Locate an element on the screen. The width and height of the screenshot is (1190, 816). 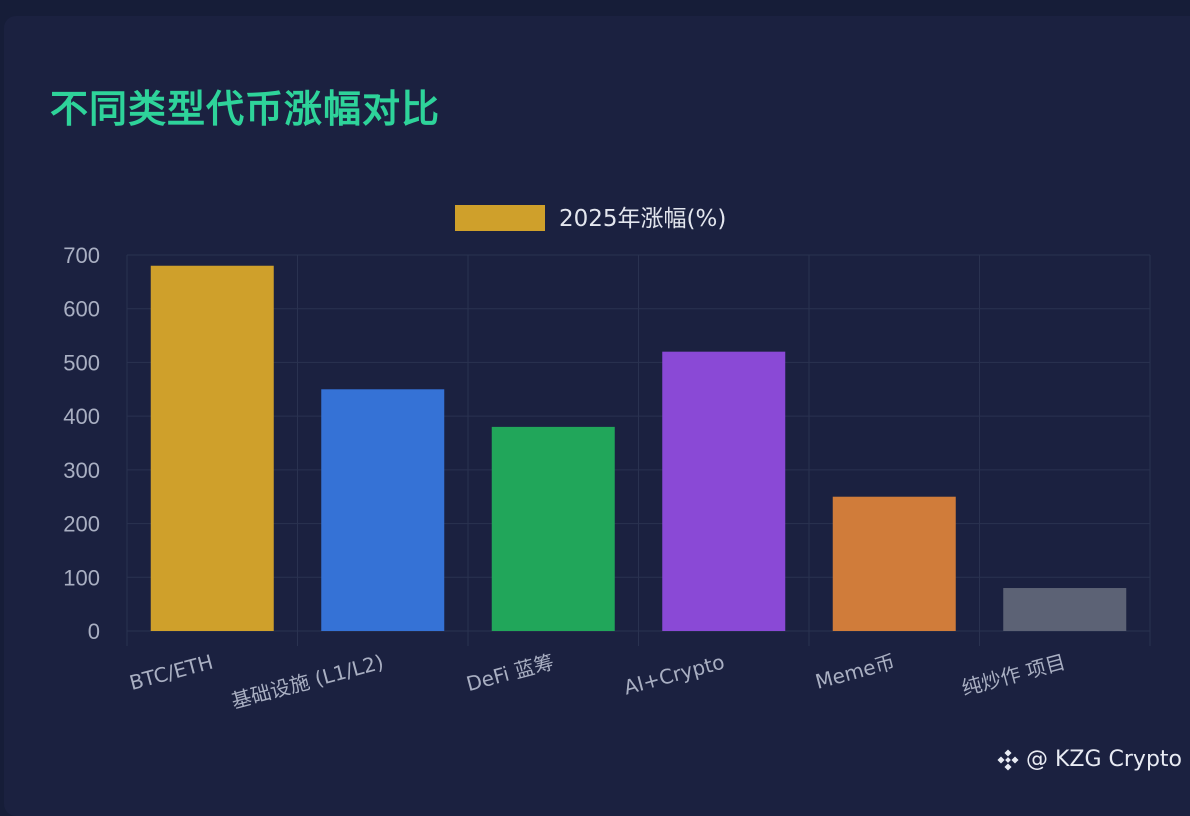
legend-swatch is located at coordinates (500, 218).